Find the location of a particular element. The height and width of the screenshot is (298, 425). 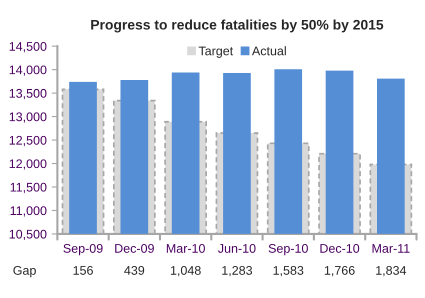

text: 1,048 is located at coordinates (185, 271).